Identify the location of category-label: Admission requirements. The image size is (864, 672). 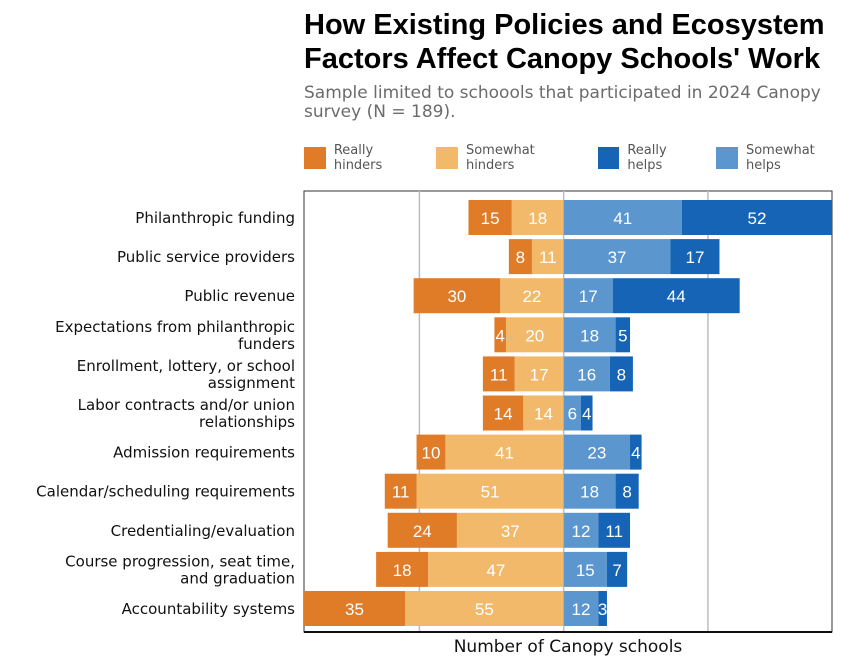
(204, 453).